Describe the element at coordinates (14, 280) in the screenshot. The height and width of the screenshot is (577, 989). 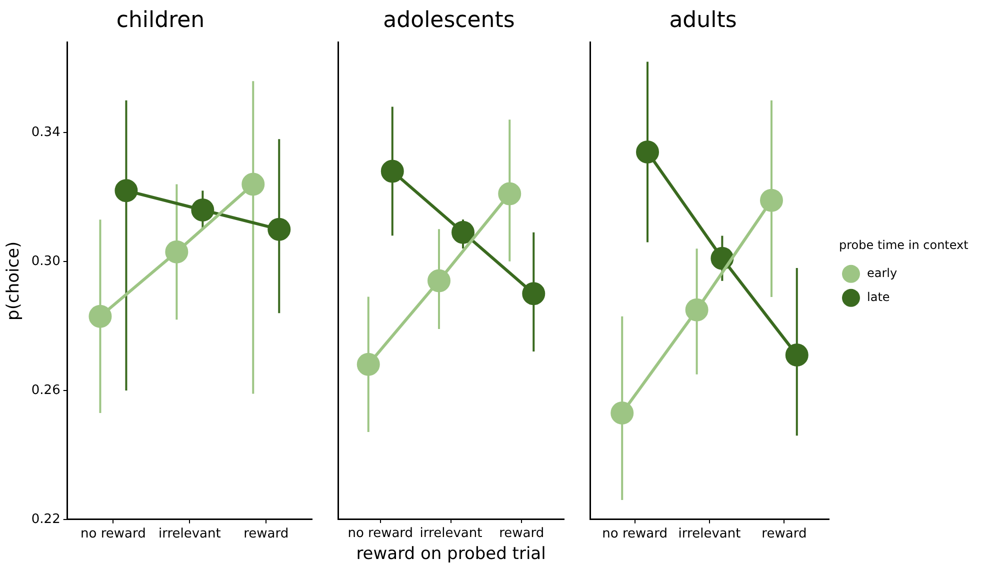
I see `y-axis-title: p(choice)` at that location.